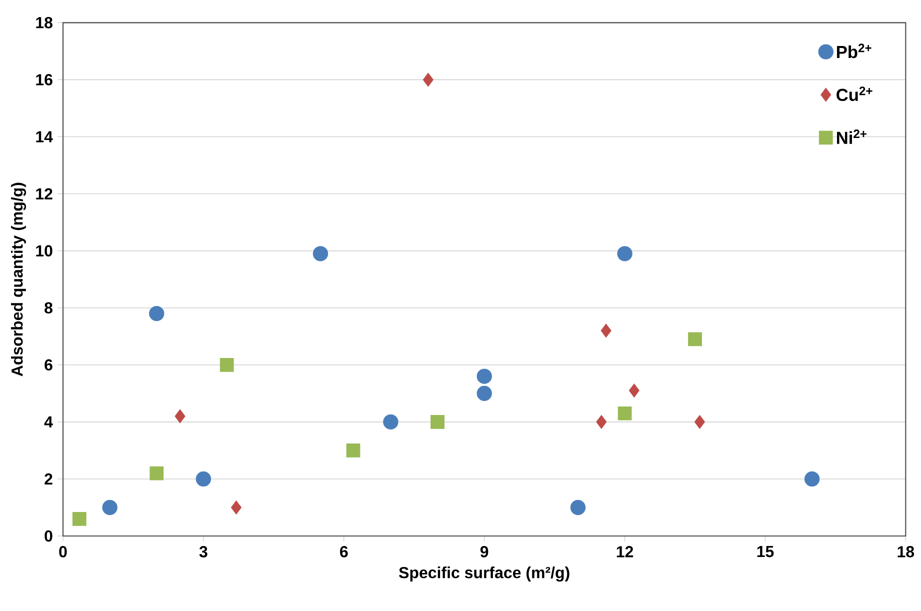 Image resolution: width=921 pixels, height=611 pixels. Describe the element at coordinates (484, 552) in the screenshot. I see `x-tick-label: 9` at that location.